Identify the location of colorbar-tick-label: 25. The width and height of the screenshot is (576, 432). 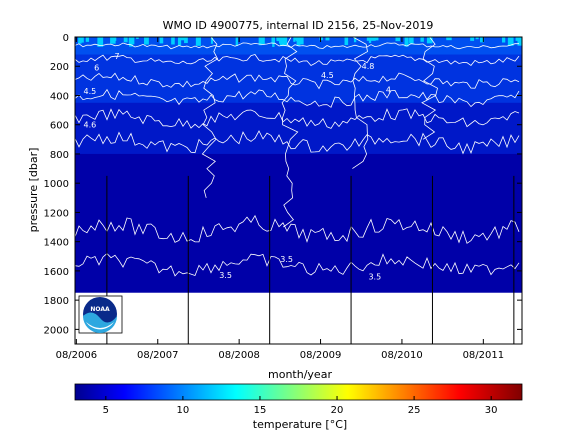
(414, 410).